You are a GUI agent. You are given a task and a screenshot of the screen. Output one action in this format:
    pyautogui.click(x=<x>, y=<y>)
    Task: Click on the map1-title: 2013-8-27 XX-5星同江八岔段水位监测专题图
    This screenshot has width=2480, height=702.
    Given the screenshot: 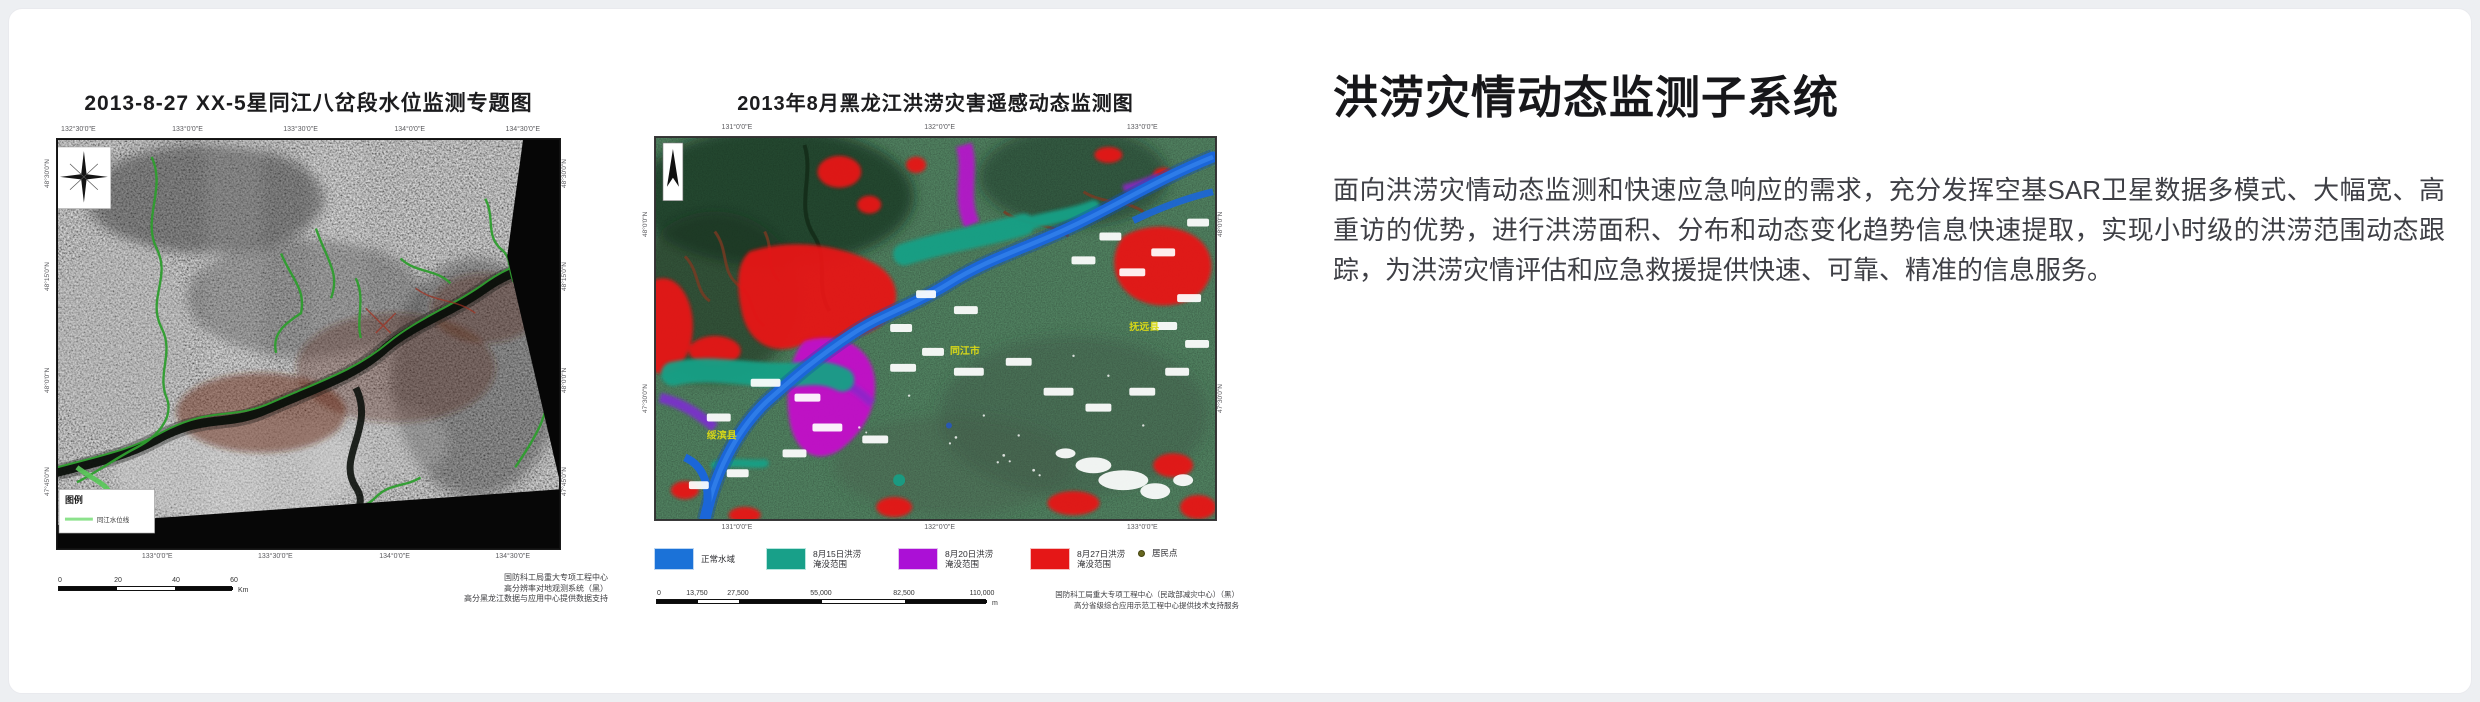 What is the action you would take?
    pyautogui.click(x=308, y=103)
    